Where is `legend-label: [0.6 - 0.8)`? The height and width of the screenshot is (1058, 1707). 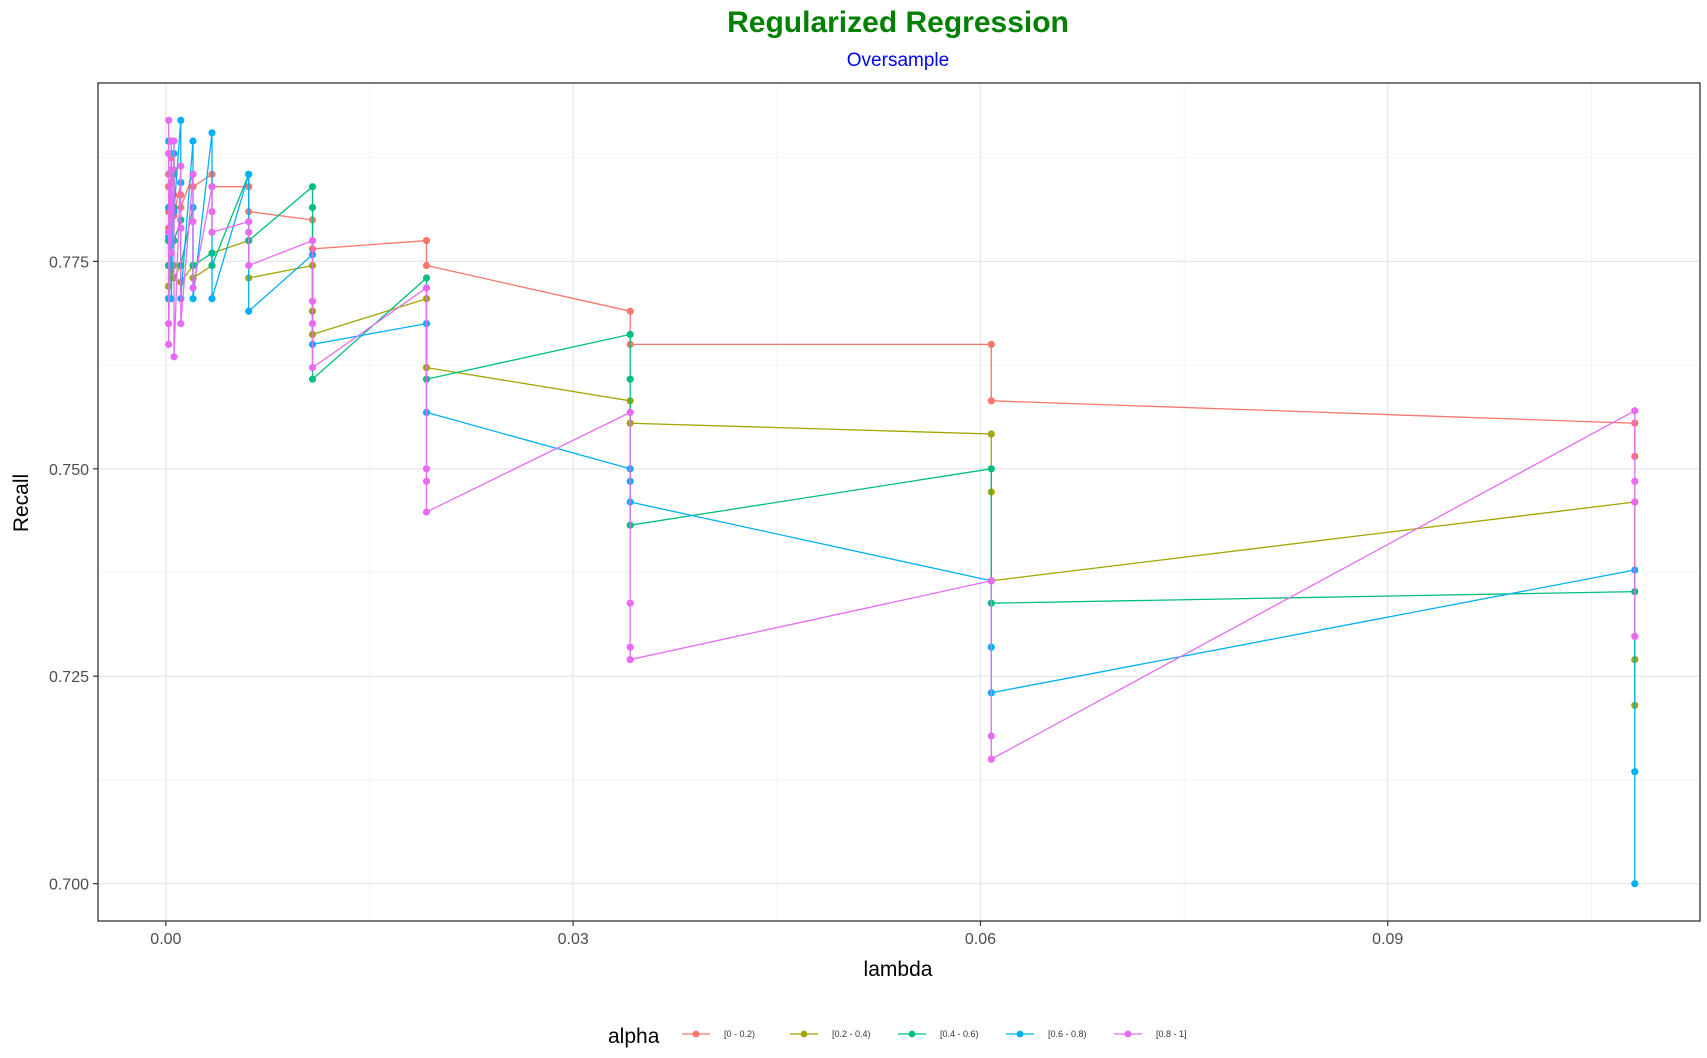
legend-label: [0.6 - 0.8) is located at coordinates (1067, 1034).